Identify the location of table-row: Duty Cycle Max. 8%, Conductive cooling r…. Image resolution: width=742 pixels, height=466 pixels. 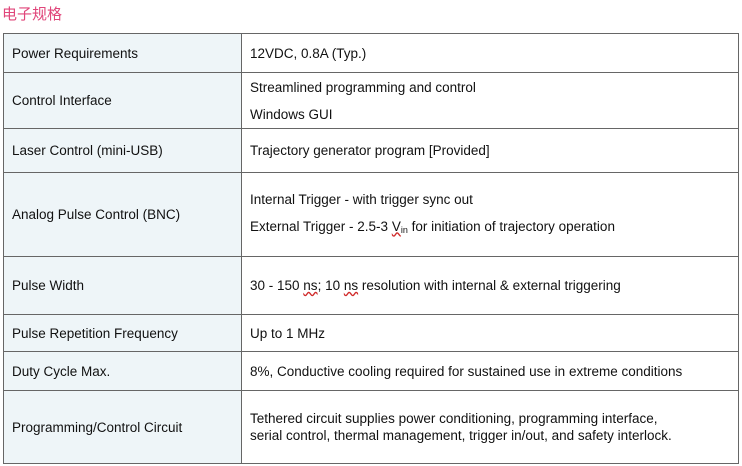
(371, 371).